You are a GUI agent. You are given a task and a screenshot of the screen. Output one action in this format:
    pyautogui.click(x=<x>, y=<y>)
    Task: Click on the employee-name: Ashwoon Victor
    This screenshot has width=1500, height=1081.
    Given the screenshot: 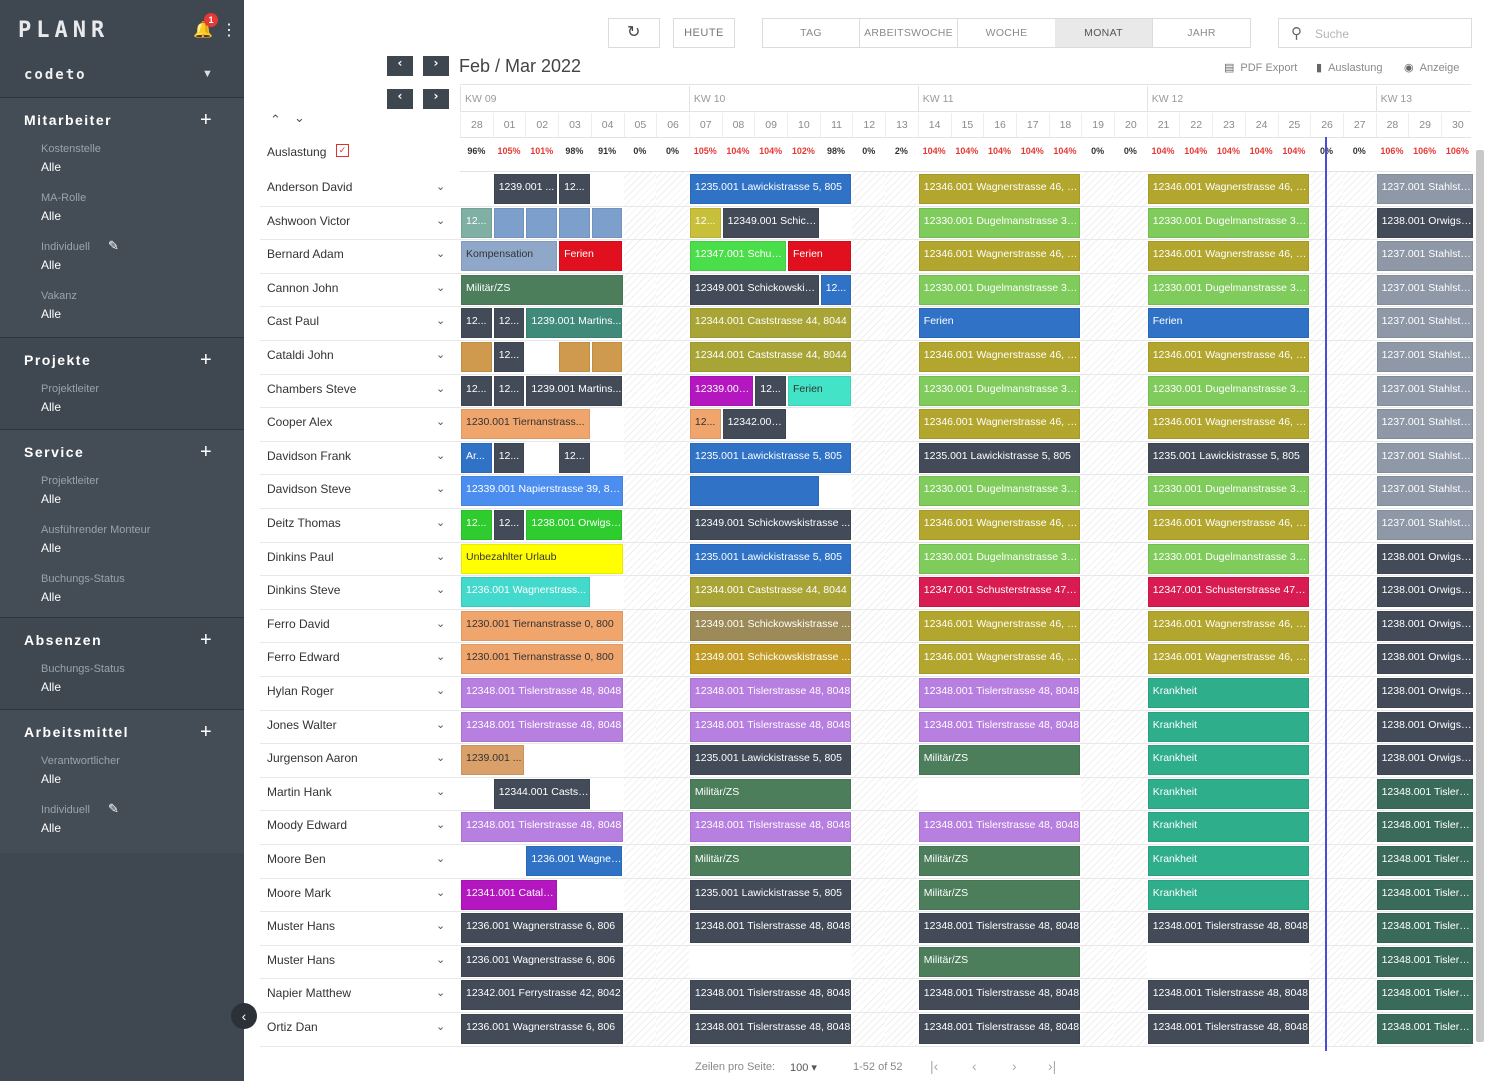 What is the action you would take?
    pyautogui.click(x=309, y=220)
    